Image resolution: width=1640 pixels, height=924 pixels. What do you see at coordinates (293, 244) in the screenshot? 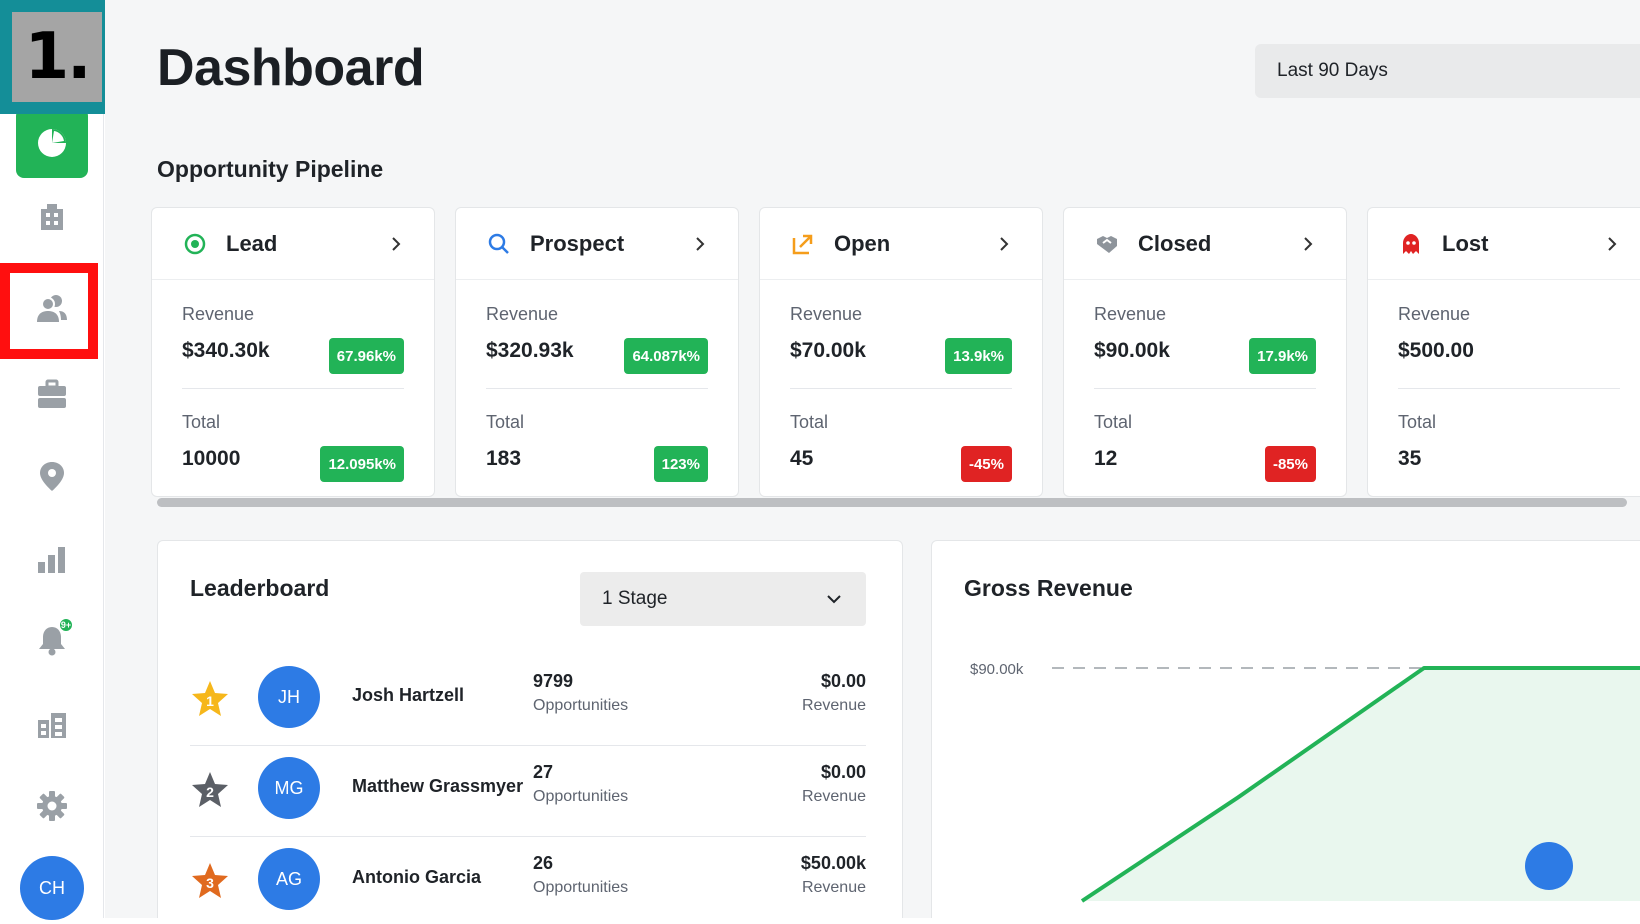
I see `stage-card-header: Lead` at bounding box center [293, 244].